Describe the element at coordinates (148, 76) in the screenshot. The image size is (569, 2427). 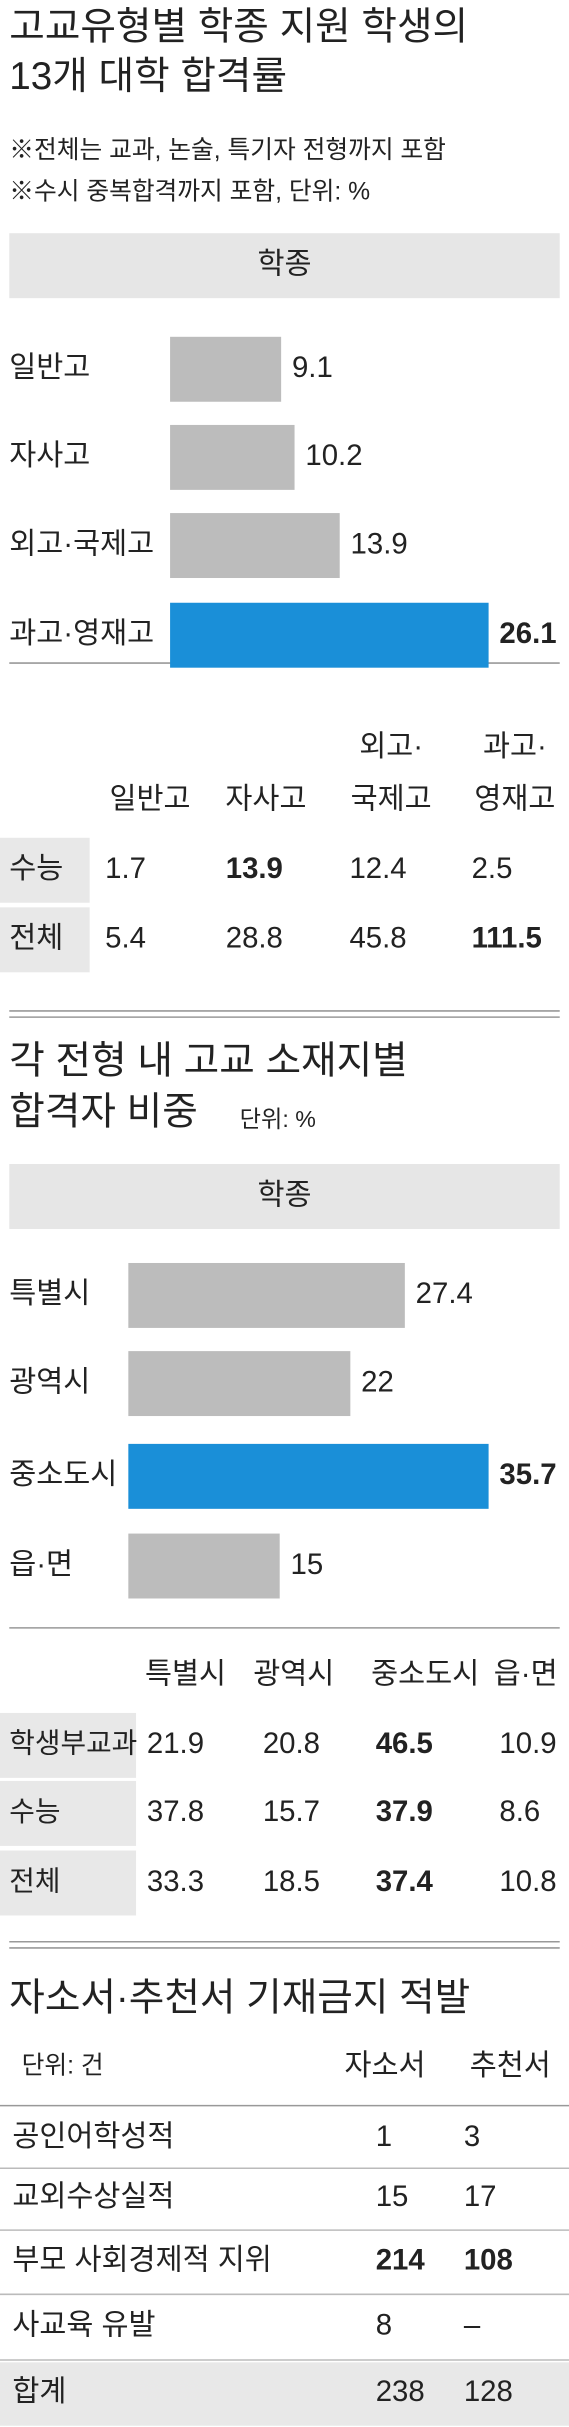
I see `title-line: 13개 대학 합격률` at that location.